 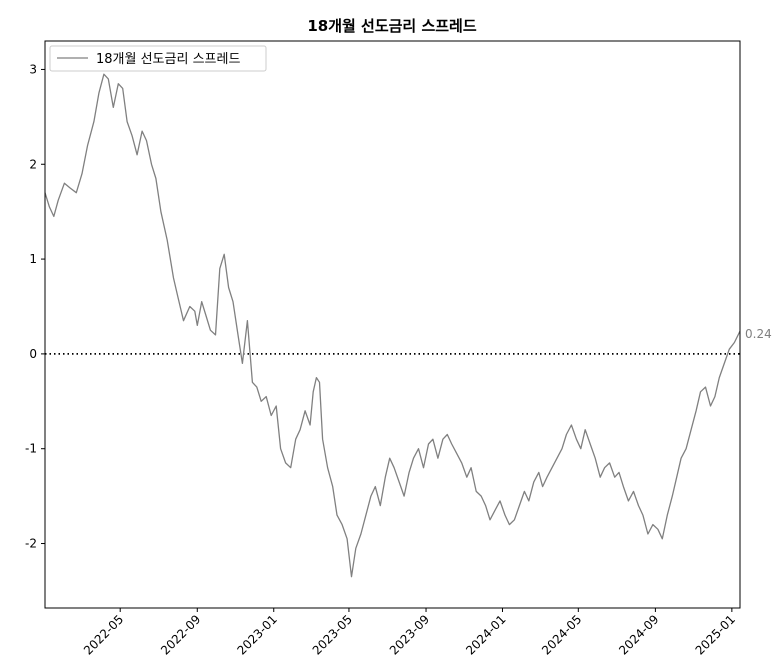 I want to click on legend-box, so click(x=158, y=58).